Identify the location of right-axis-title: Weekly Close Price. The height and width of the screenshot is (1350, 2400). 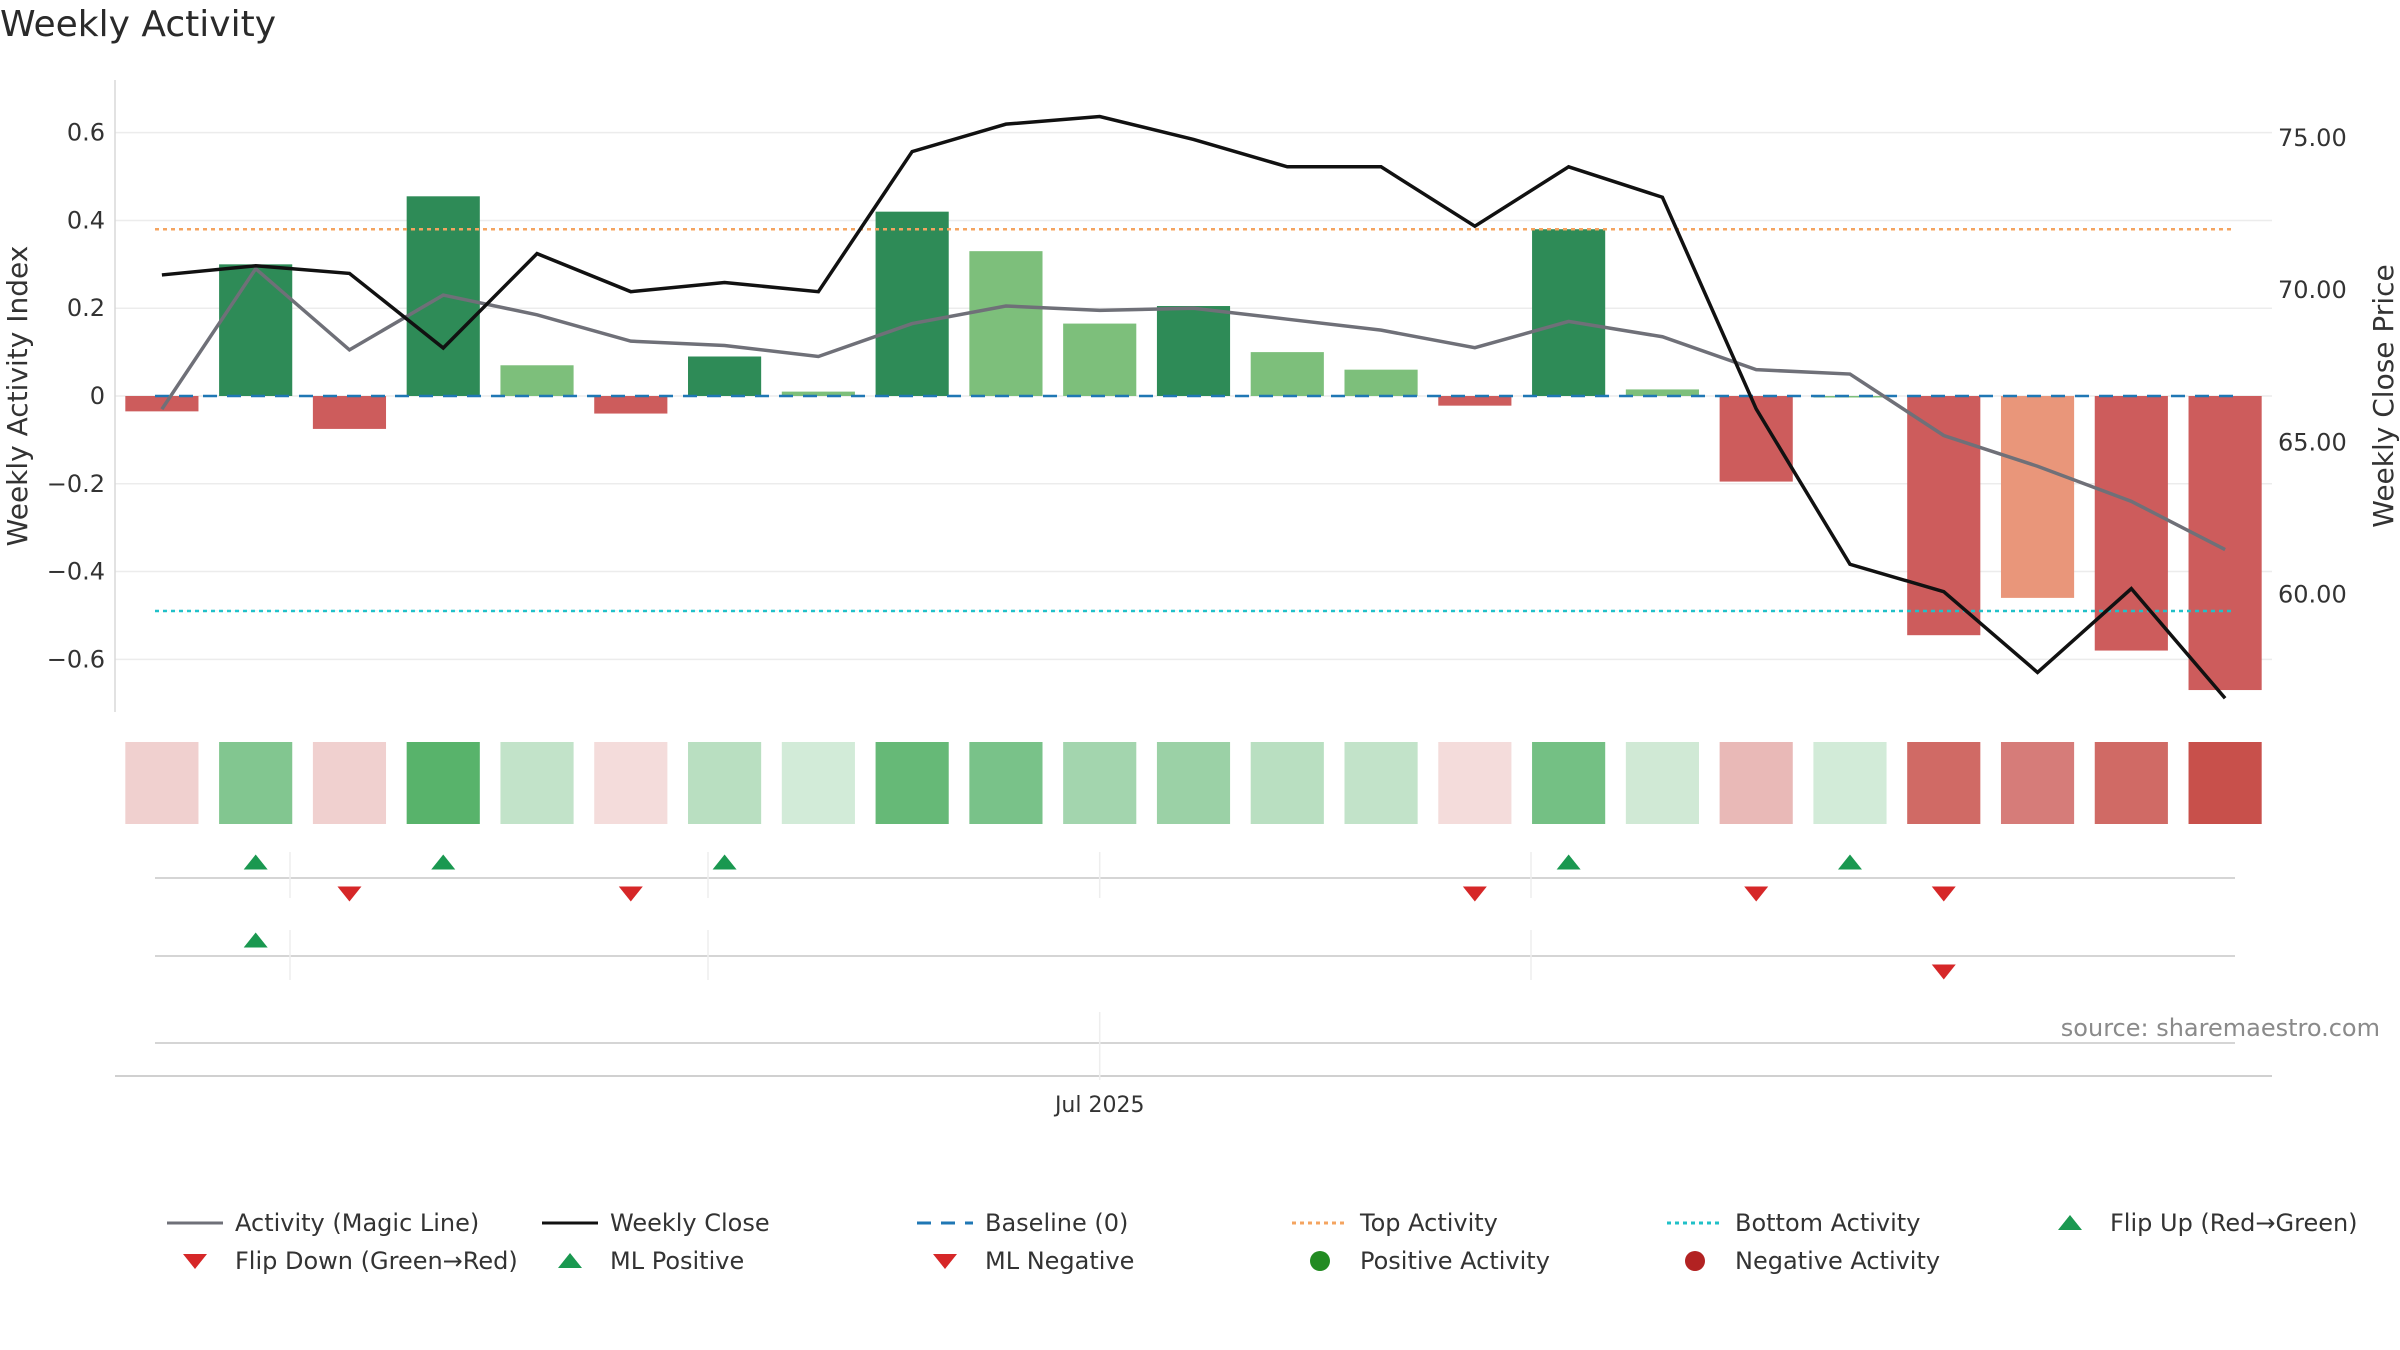
(2383, 395).